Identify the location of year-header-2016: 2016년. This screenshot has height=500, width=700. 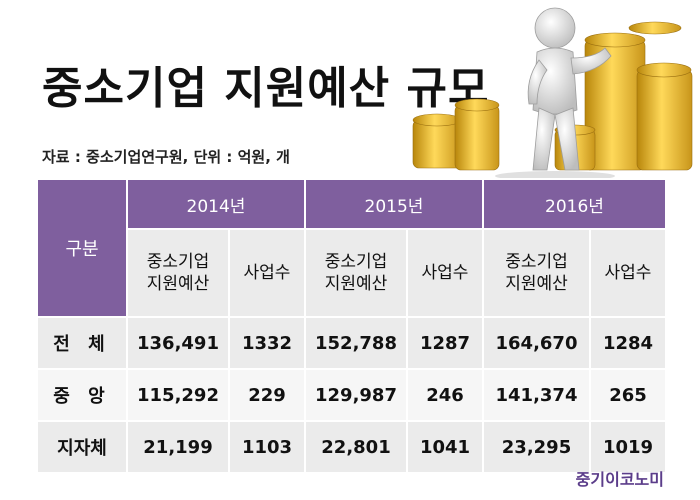
(574, 204).